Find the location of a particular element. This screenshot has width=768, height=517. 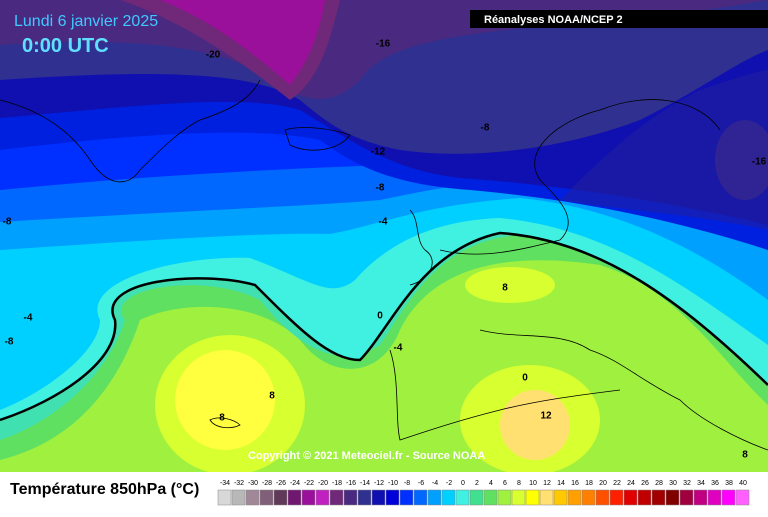

scale-label: -32 is located at coordinates (239, 483).